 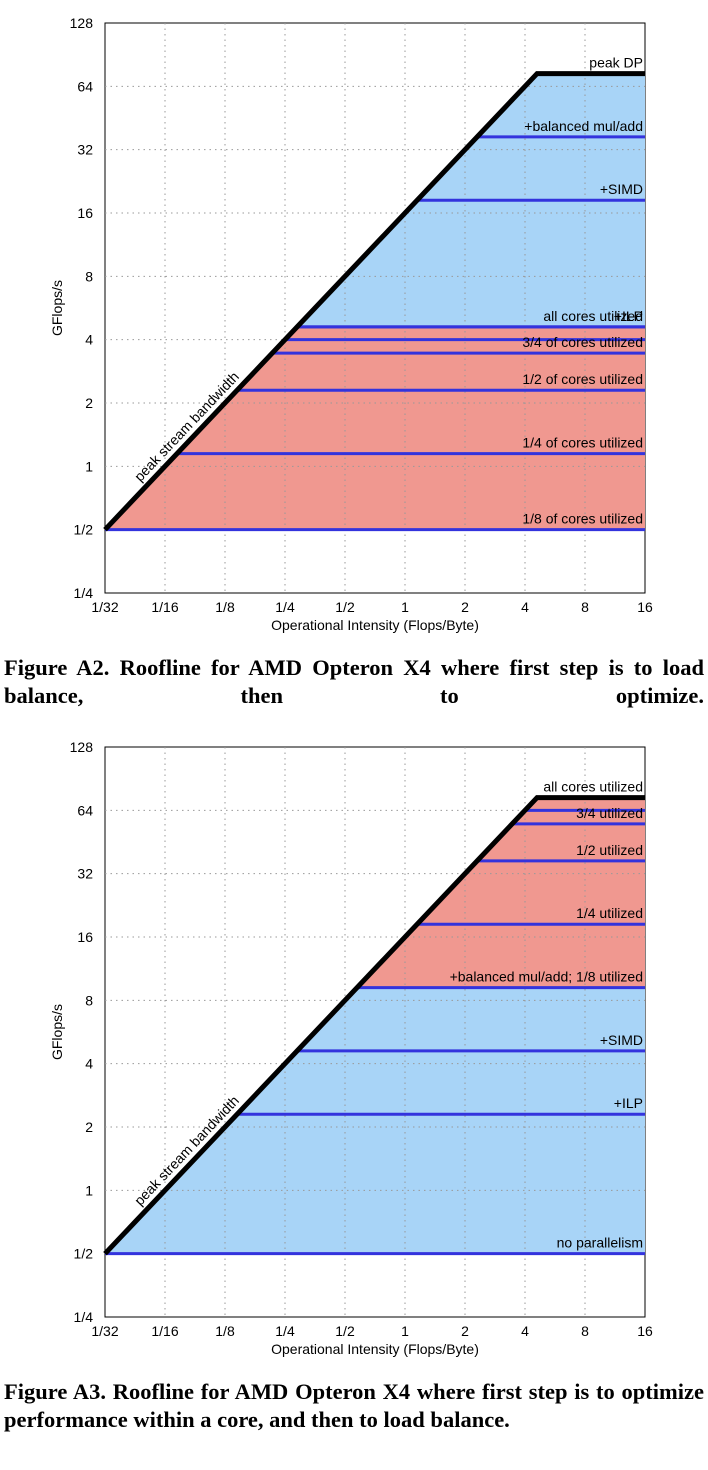 What do you see at coordinates (583, 126) in the screenshot?
I see `ceiling-label: +balanced mul/add` at bounding box center [583, 126].